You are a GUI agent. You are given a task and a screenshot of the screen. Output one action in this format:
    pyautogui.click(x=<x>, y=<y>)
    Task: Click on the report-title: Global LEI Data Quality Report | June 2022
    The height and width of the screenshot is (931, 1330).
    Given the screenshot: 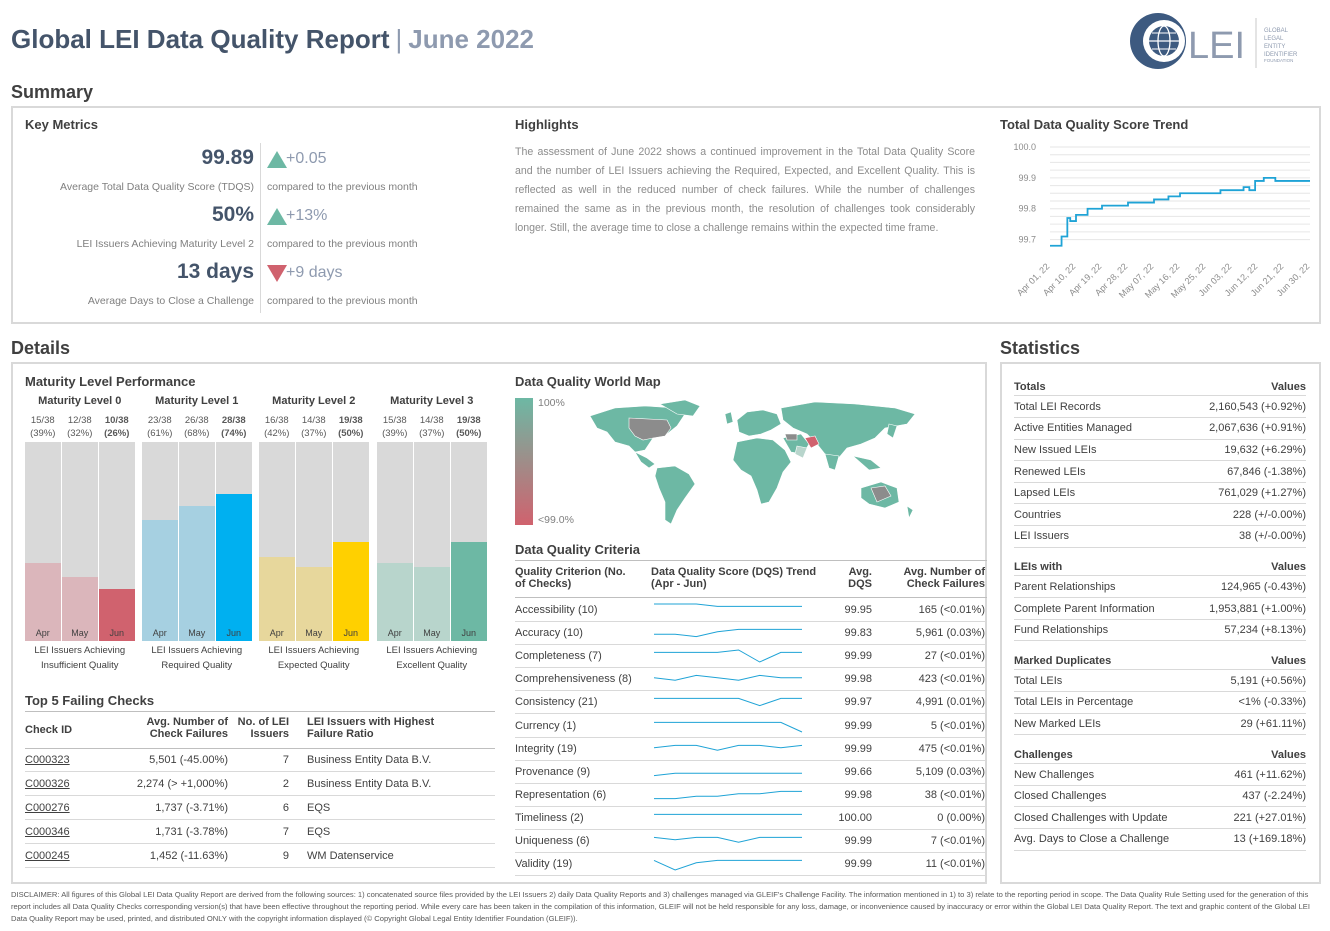 What is the action you would take?
    pyautogui.click(x=273, y=39)
    